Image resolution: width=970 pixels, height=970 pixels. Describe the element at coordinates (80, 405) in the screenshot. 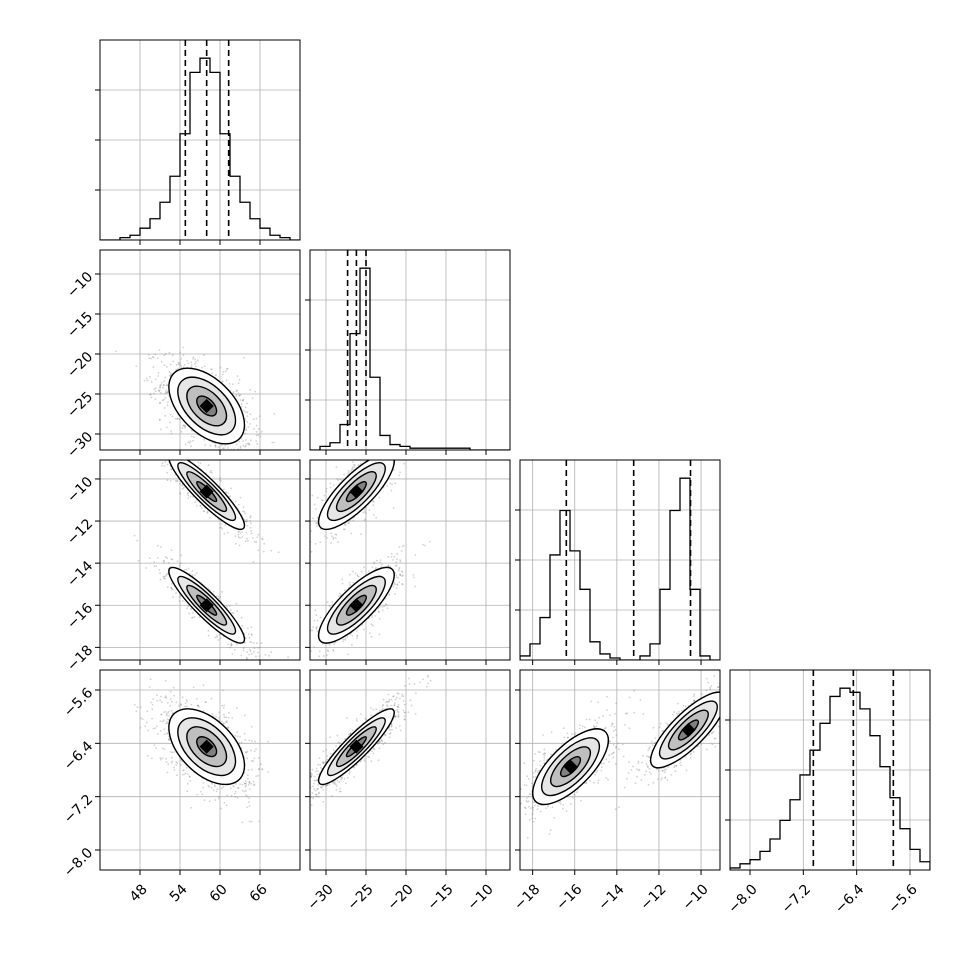

I see `y-tick-label: −25` at that location.